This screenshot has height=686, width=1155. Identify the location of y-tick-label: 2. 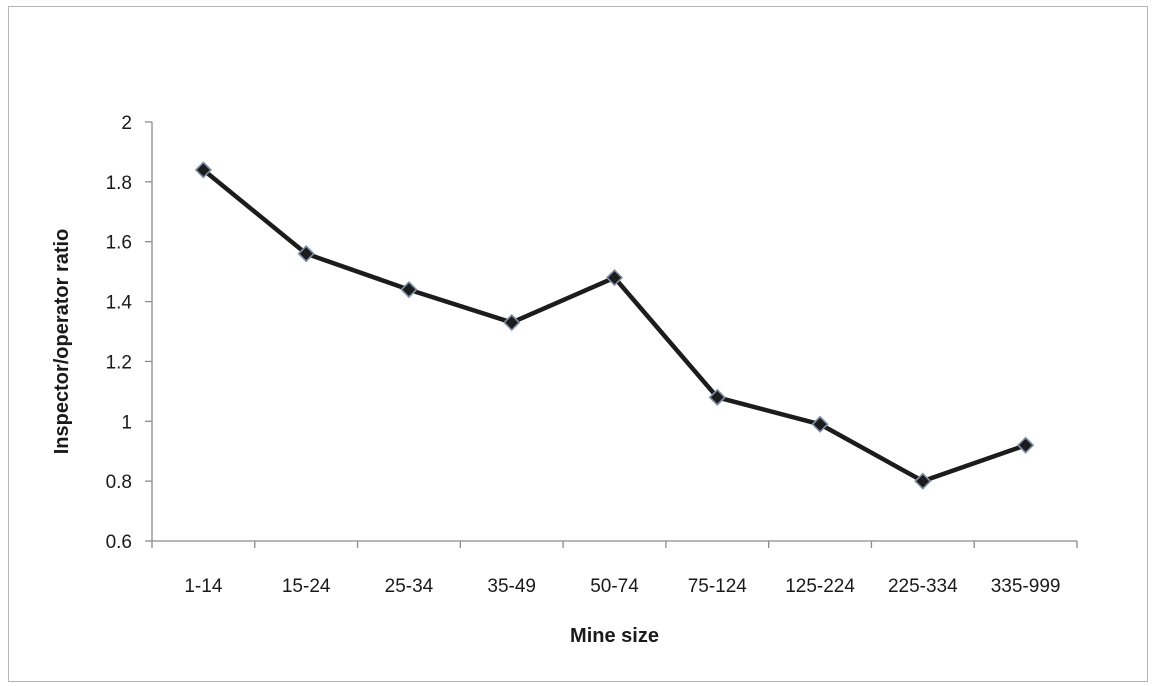
(126, 123).